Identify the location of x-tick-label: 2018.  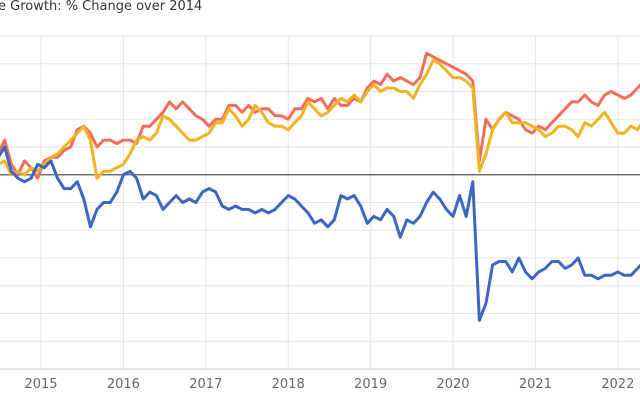
(288, 384).